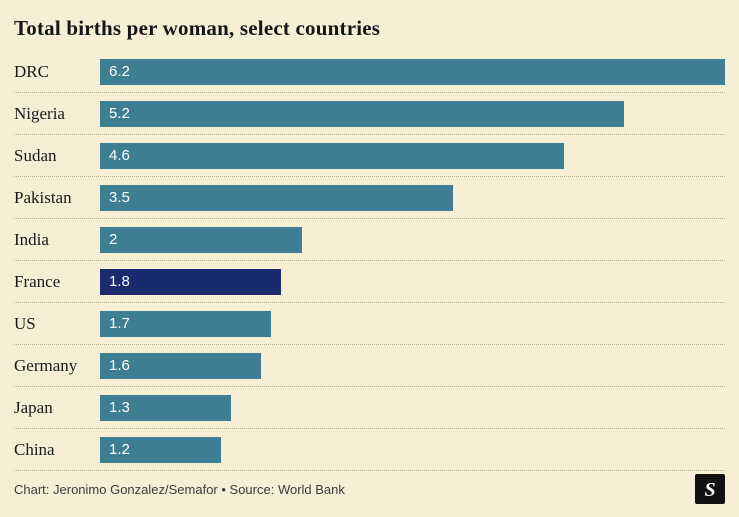 The width and height of the screenshot is (739, 517). I want to click on category-label: Japan, so click(33, 407).